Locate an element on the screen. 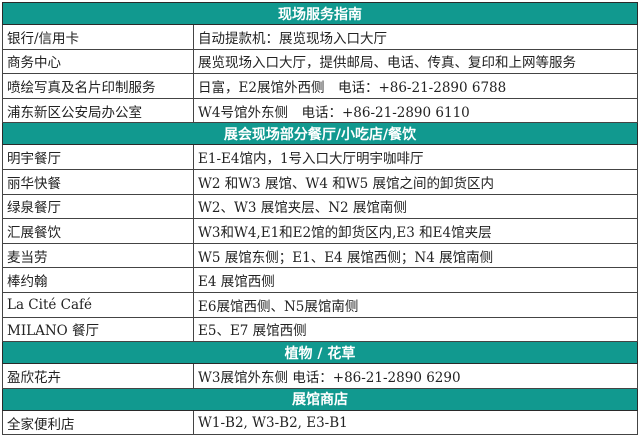 Image resolution: width=640 pixels, height=435 pixels. table-row: 绿泉餐厅 W2、W3 展馆夹层、N2 展馆南侧 is located at coordinates (320, 206).